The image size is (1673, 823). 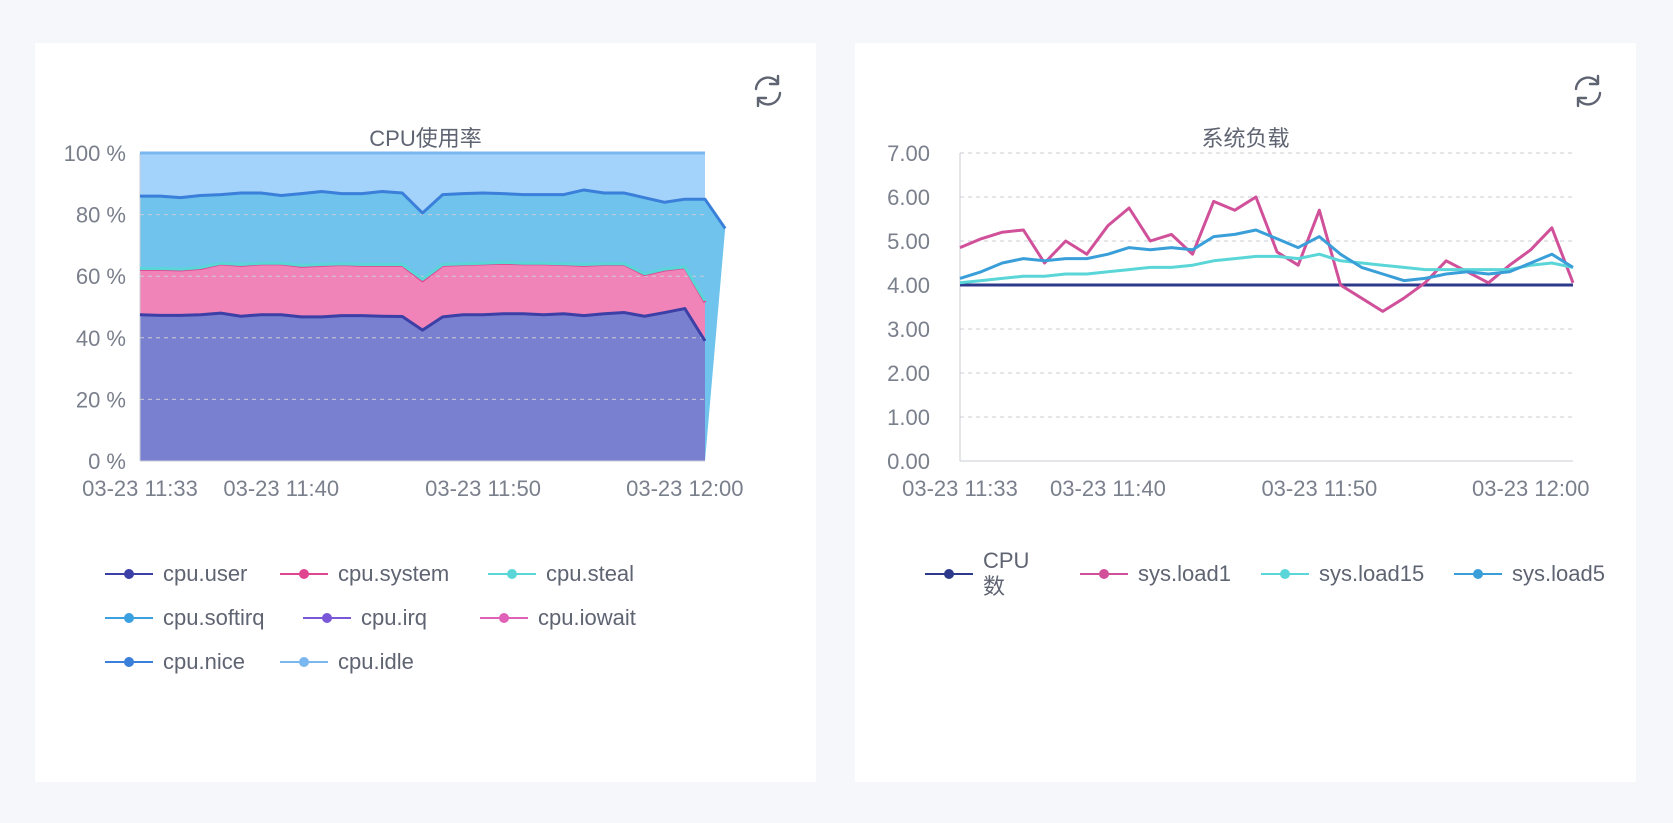 What do you see at coordinates (1266, 268) in the screenshot?
I see `line-sys-load15` at bounding box center [1266, 268].